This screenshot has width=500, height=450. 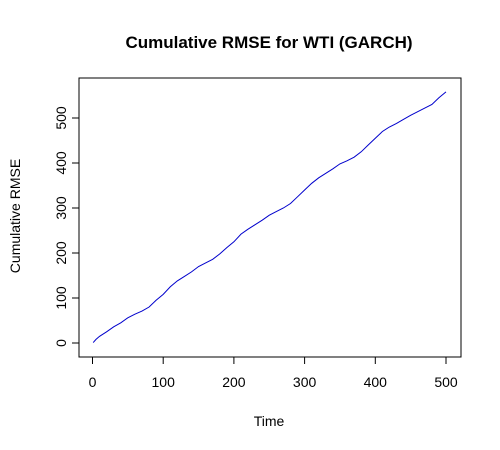 What do you see at coordinates (93, 382) in the screenshot?
I see `x-tick-label: 0` at bounding box center [93, 382].